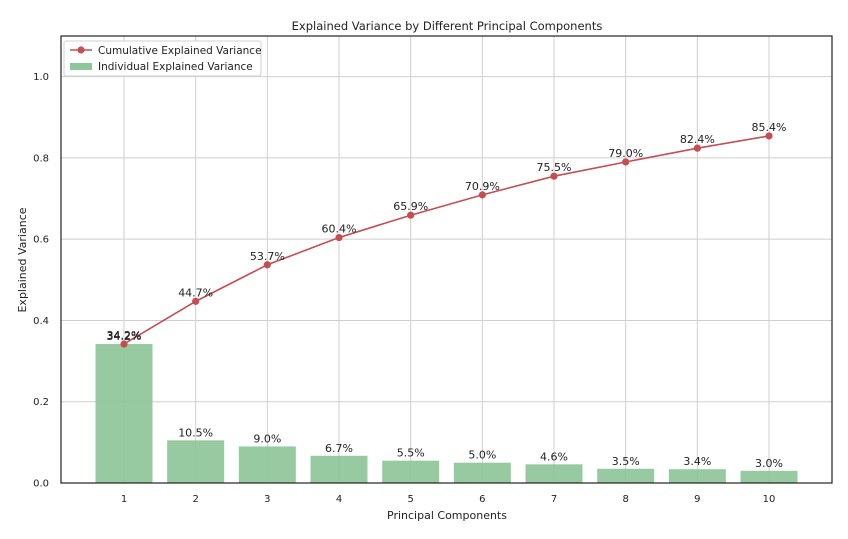 The height and width of the screenshot is (539, 848). Describe the element at coordinates (482, 455) in the screenshot. I see `bar-data-label: 5.0%` at that location.